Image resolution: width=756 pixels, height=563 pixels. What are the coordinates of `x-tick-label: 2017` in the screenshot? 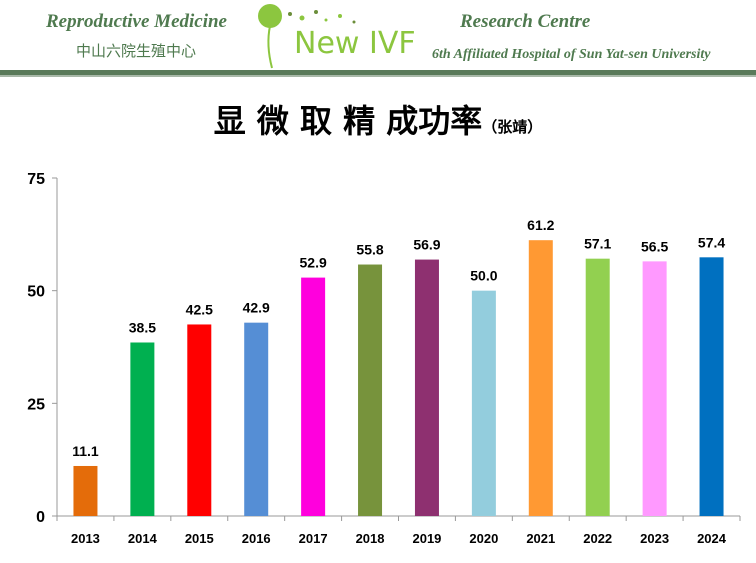 It's located at (313, 538).